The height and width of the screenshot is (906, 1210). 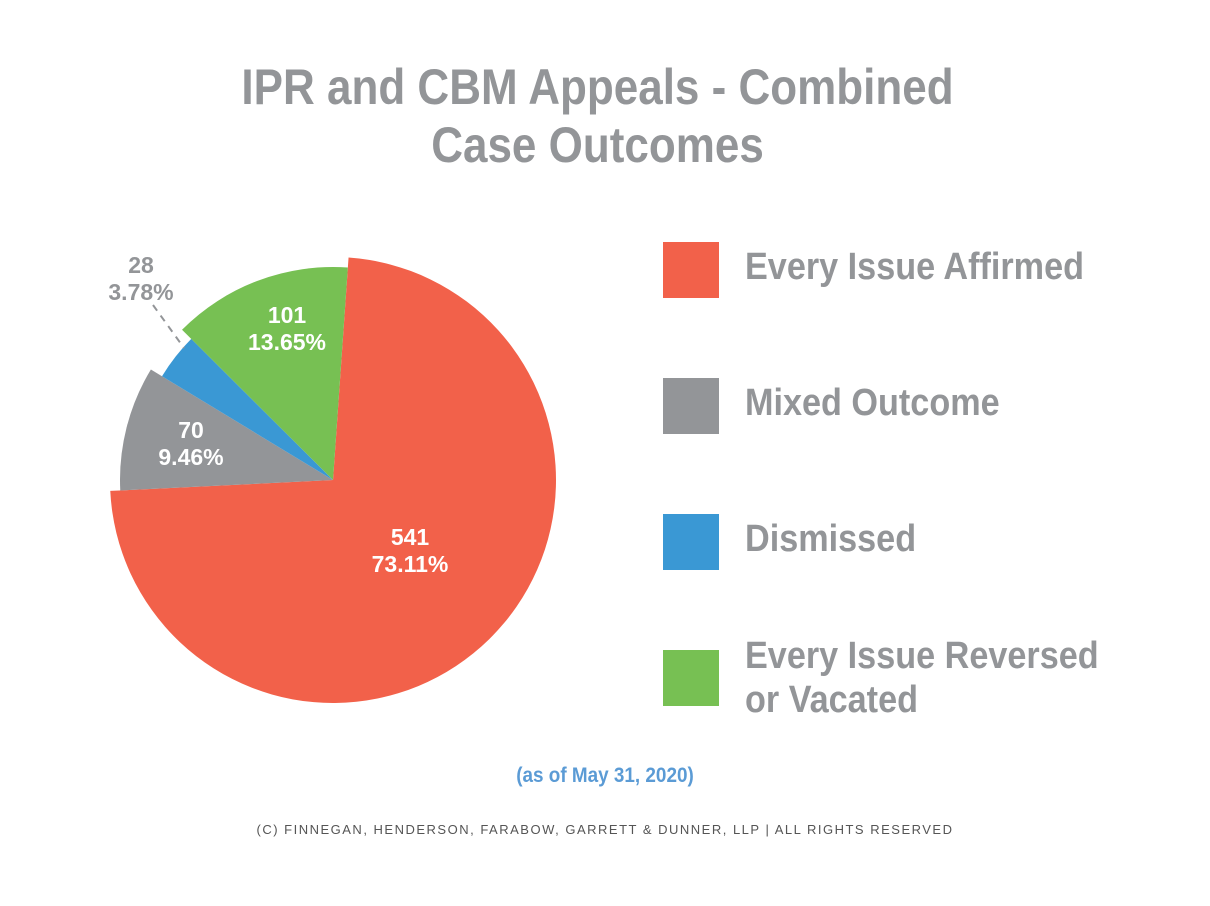 I want to click on slice-count-label: 28, so click(x=141, y=265).